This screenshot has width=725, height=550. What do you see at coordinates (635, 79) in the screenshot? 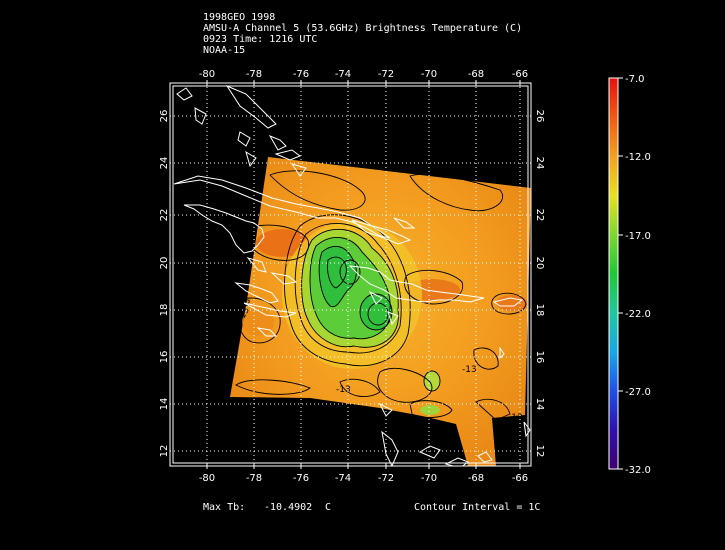
I see `colorbar-label-1: -7.0` at bounding box center [635, 79].